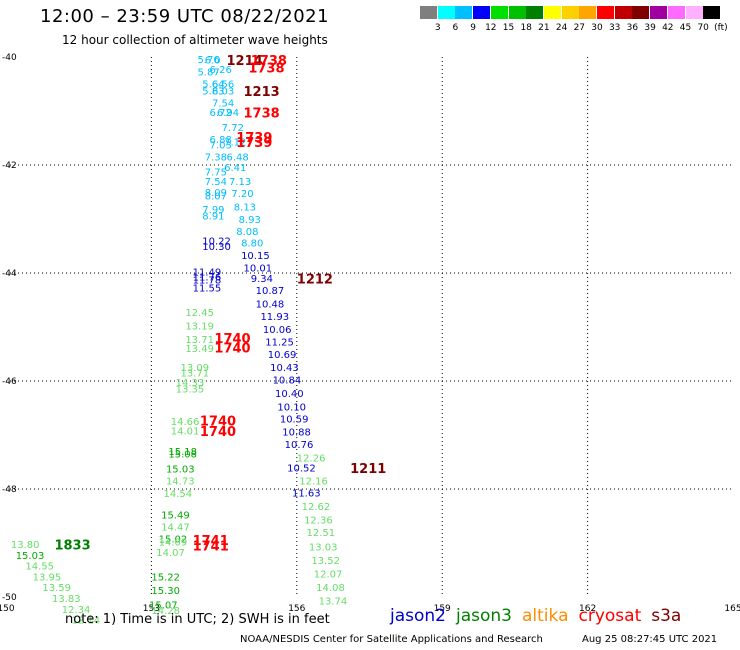 This screenshot has width=740, height=650. Describe the element at coordinates (491, 28) in the screenshot. I see `scale-label: 12` at that location.